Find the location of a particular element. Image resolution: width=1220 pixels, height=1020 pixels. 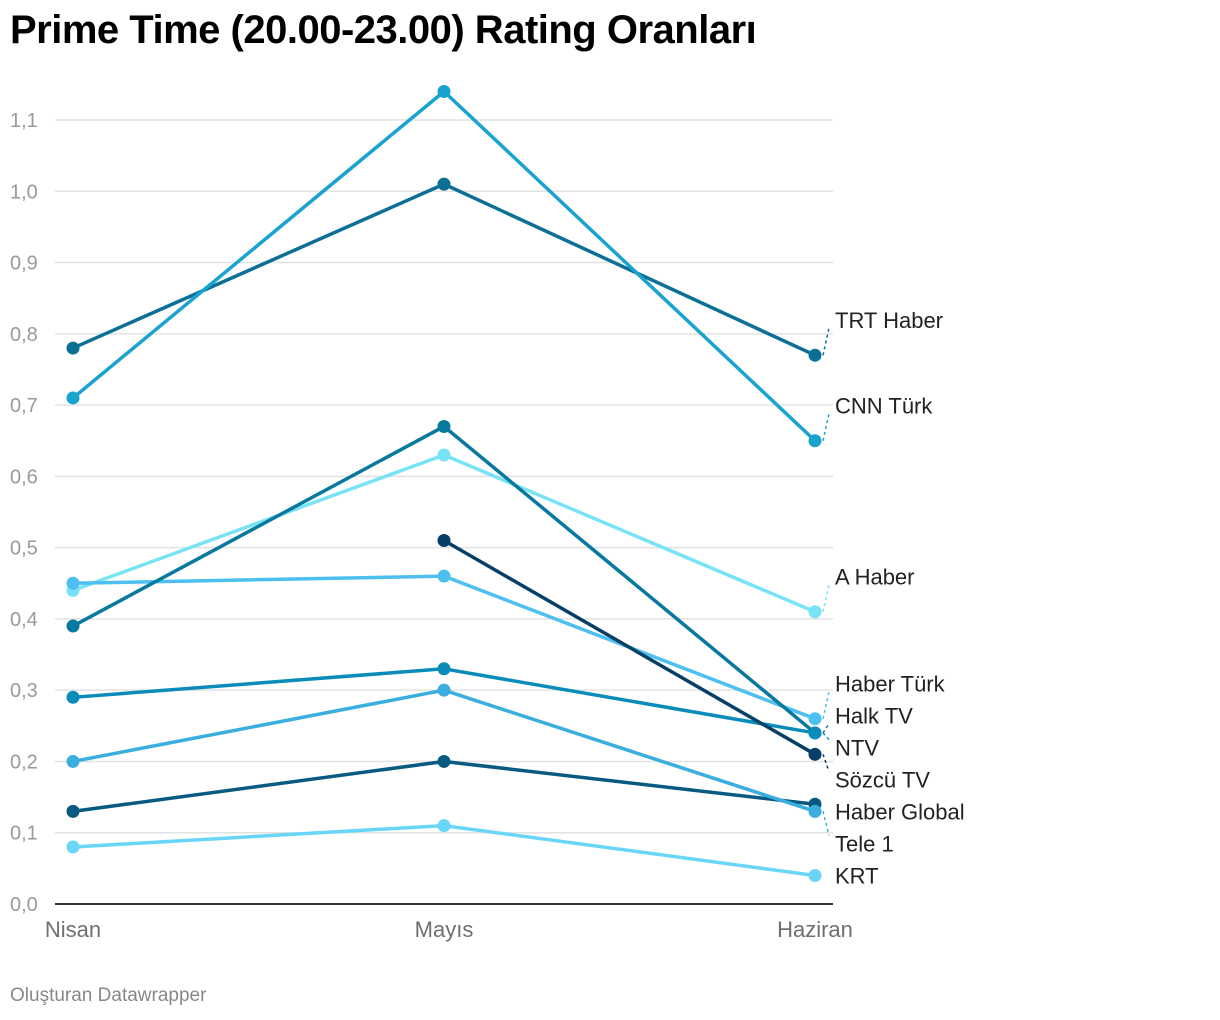

x-tick-label: Haziran is located at coordinates (815, 929).